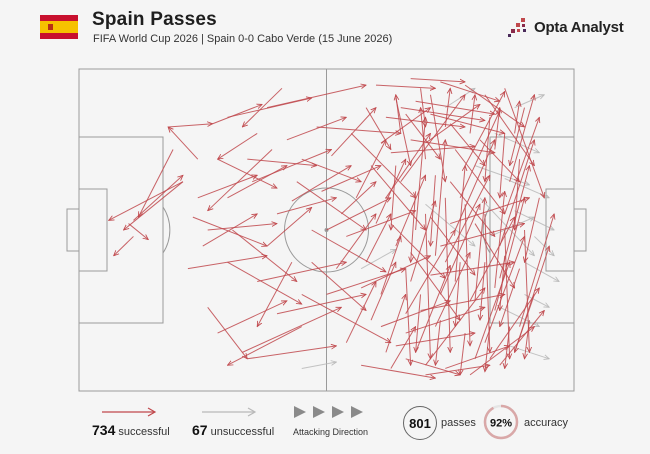 This screenshot has width=650, height=454. I want to click on passes-value: 801, so click(420, 423).